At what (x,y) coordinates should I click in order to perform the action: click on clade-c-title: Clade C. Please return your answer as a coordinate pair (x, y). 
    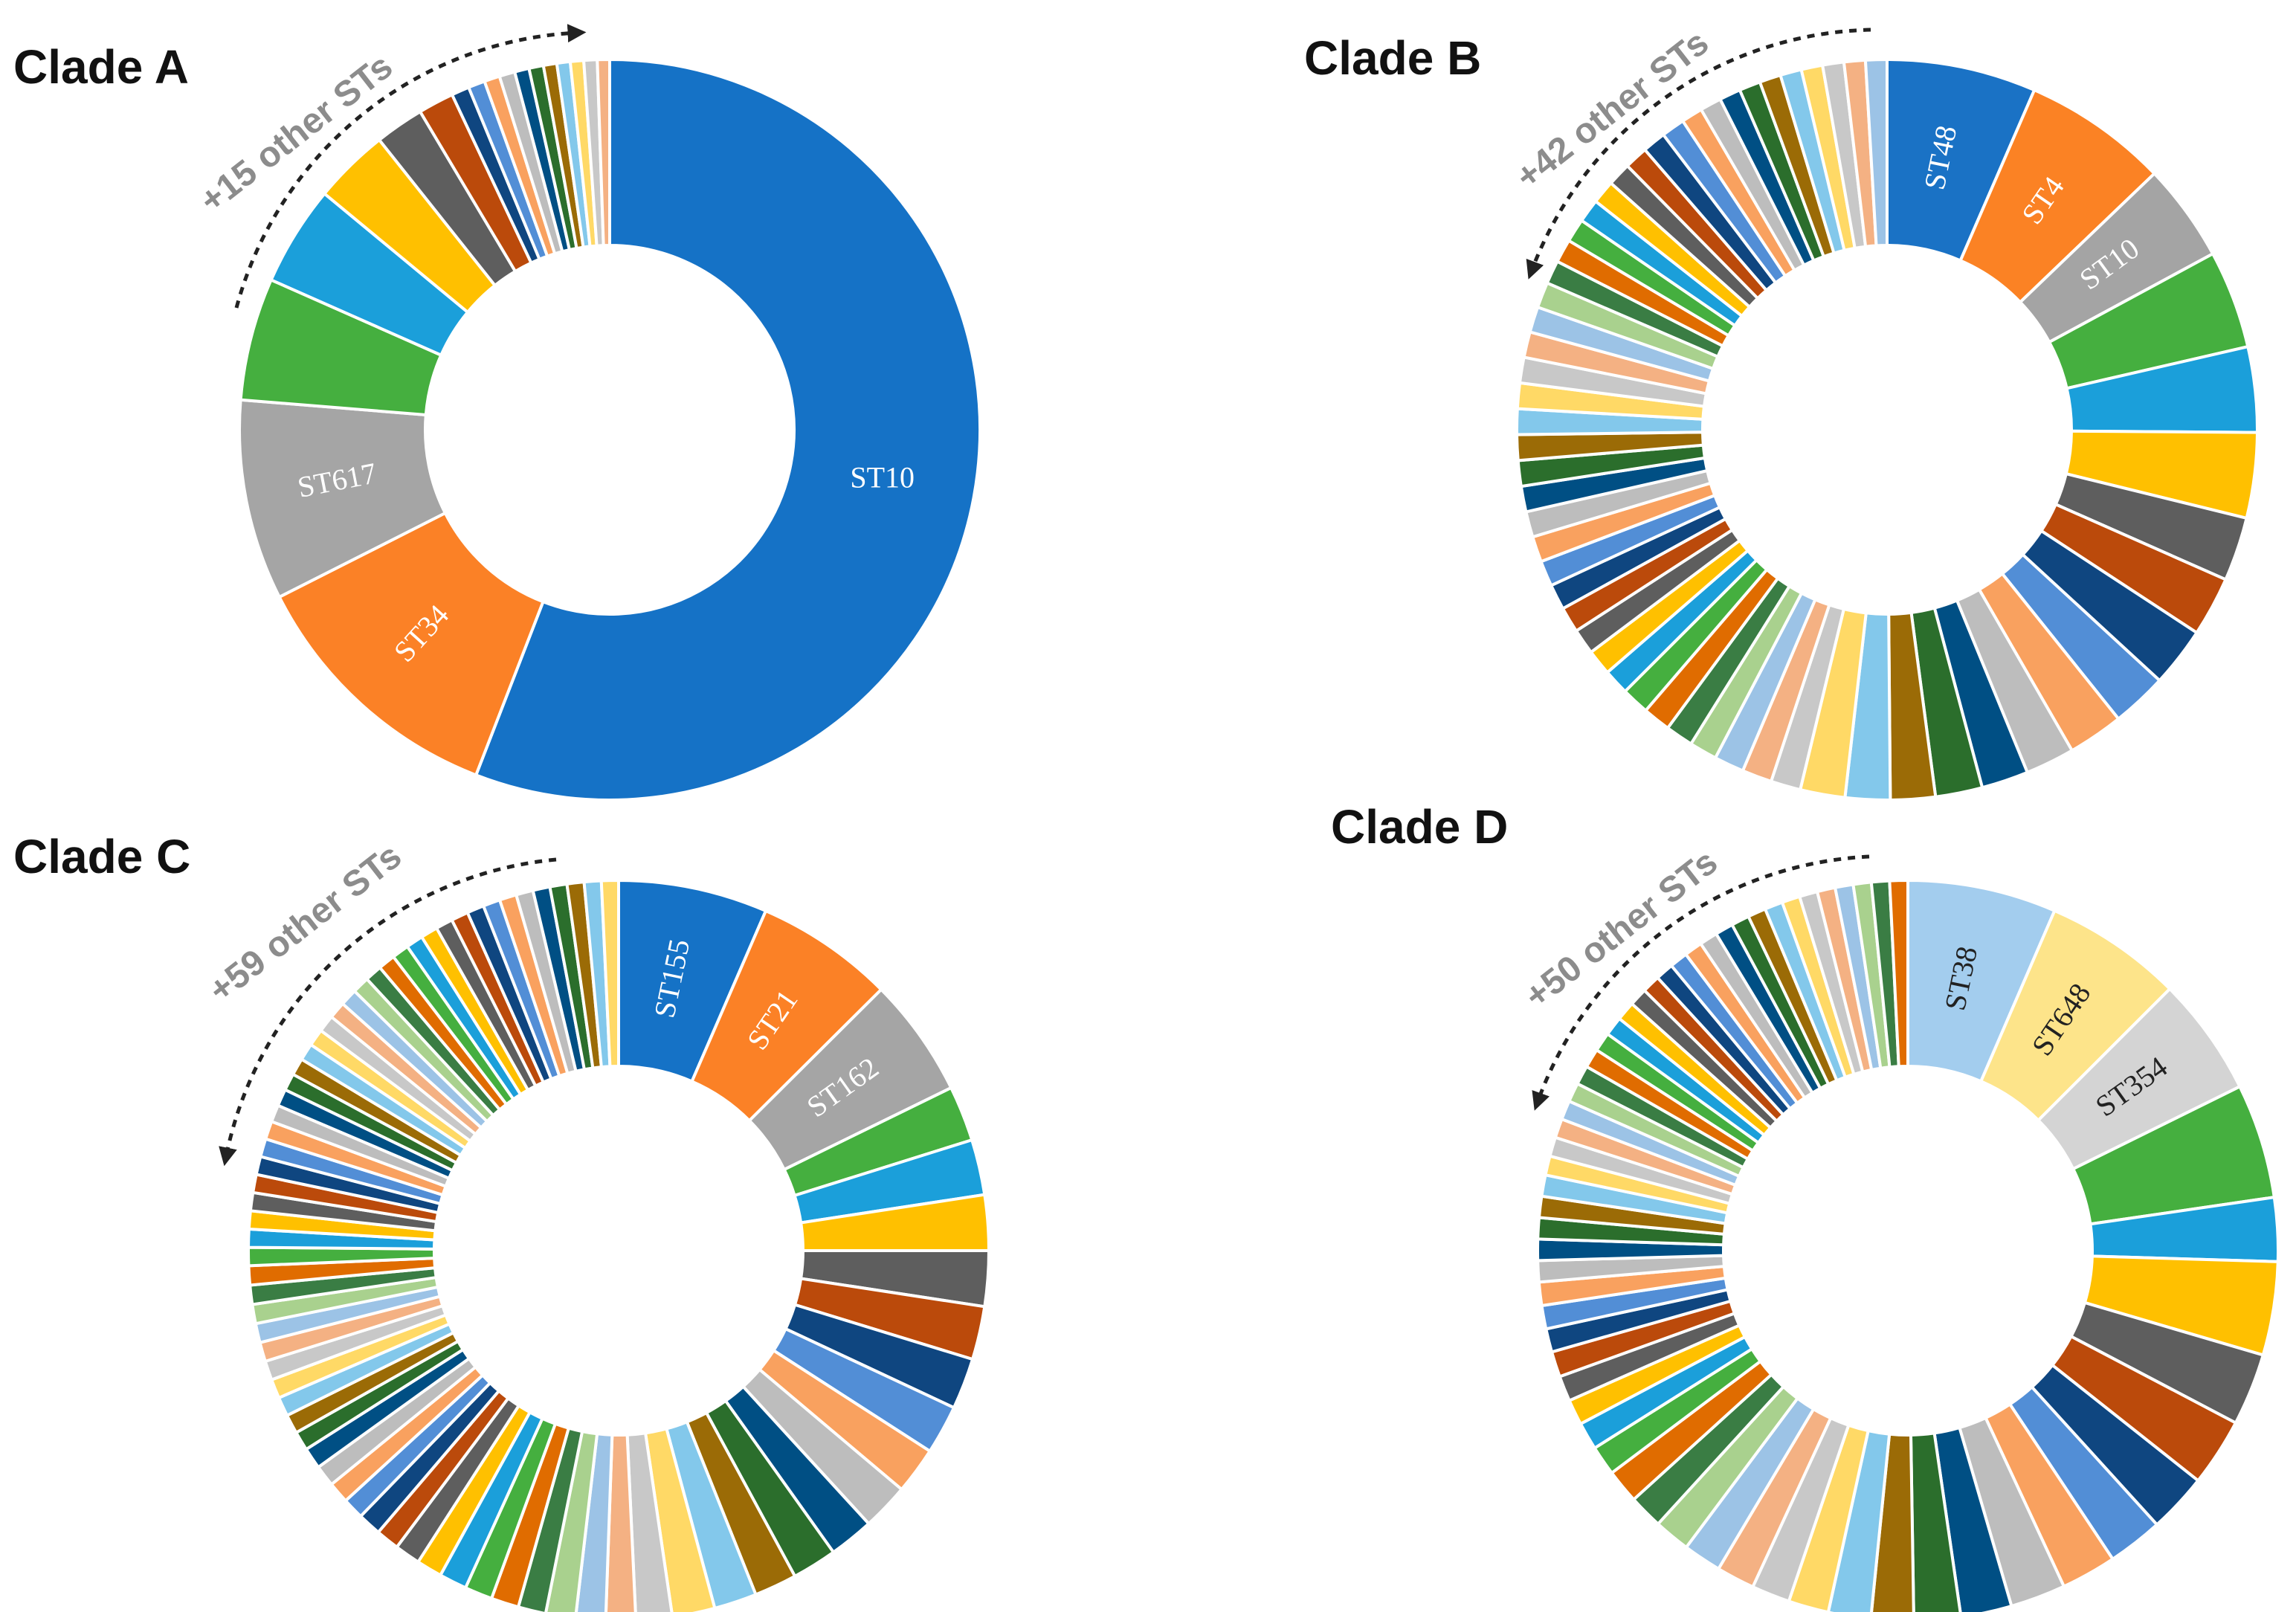
    Looking at the image, I should click on (102, 856).